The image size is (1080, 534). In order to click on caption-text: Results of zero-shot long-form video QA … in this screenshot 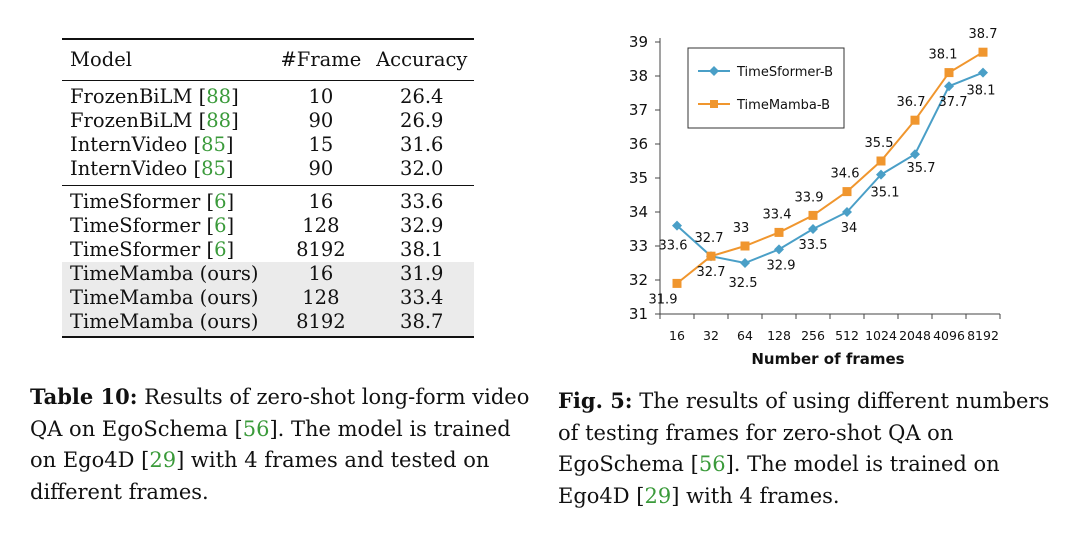, I will do `click(280, 413)`.